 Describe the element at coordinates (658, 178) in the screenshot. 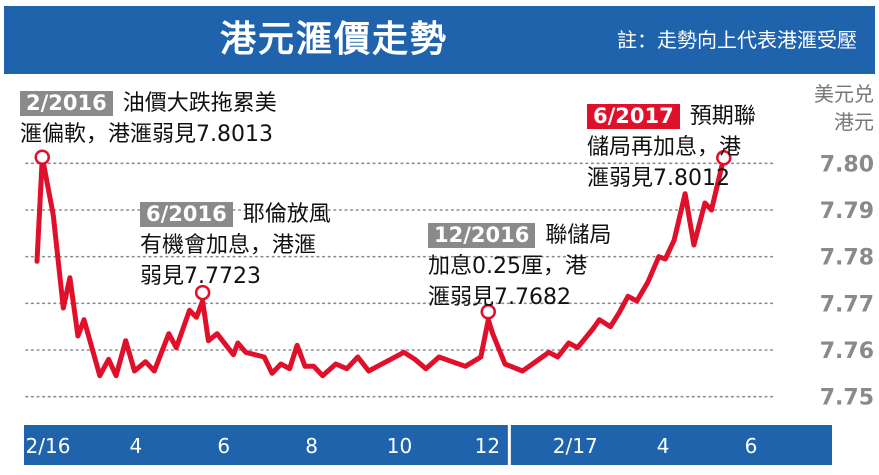

I see `annotation-text: 滙弱見7.8012` at that location.